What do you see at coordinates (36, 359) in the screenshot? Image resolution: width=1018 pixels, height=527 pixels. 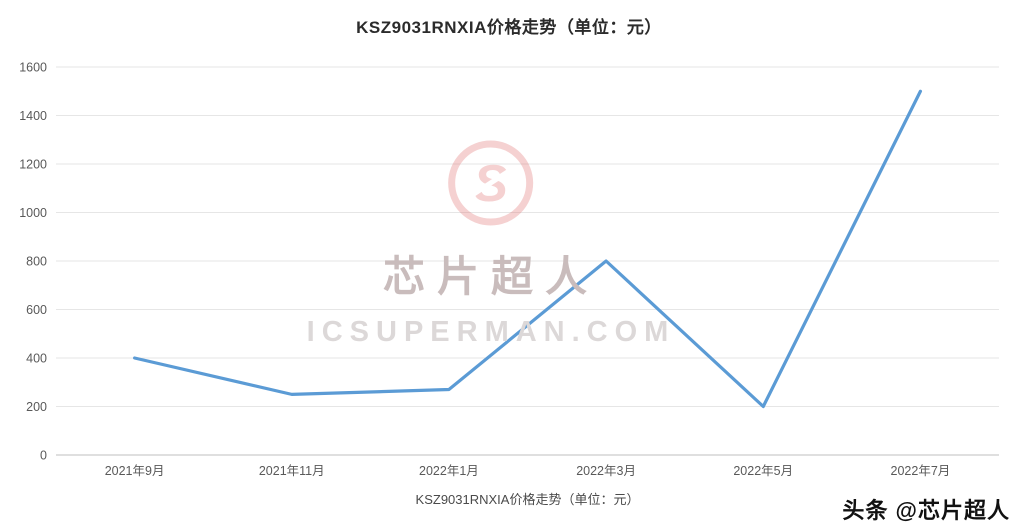 I see `y-axis-tick-label: 400` at bounding box center [36, 359].